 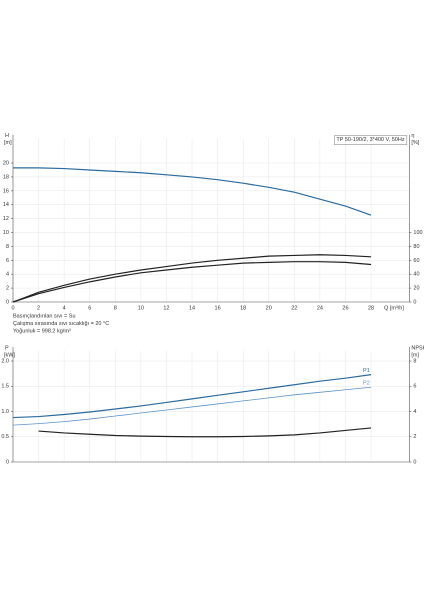 What do you see at coordinates (415, 143) in the screenshot?
I see `y2-axis-unit: [%]` at bounding box center [415, 143].